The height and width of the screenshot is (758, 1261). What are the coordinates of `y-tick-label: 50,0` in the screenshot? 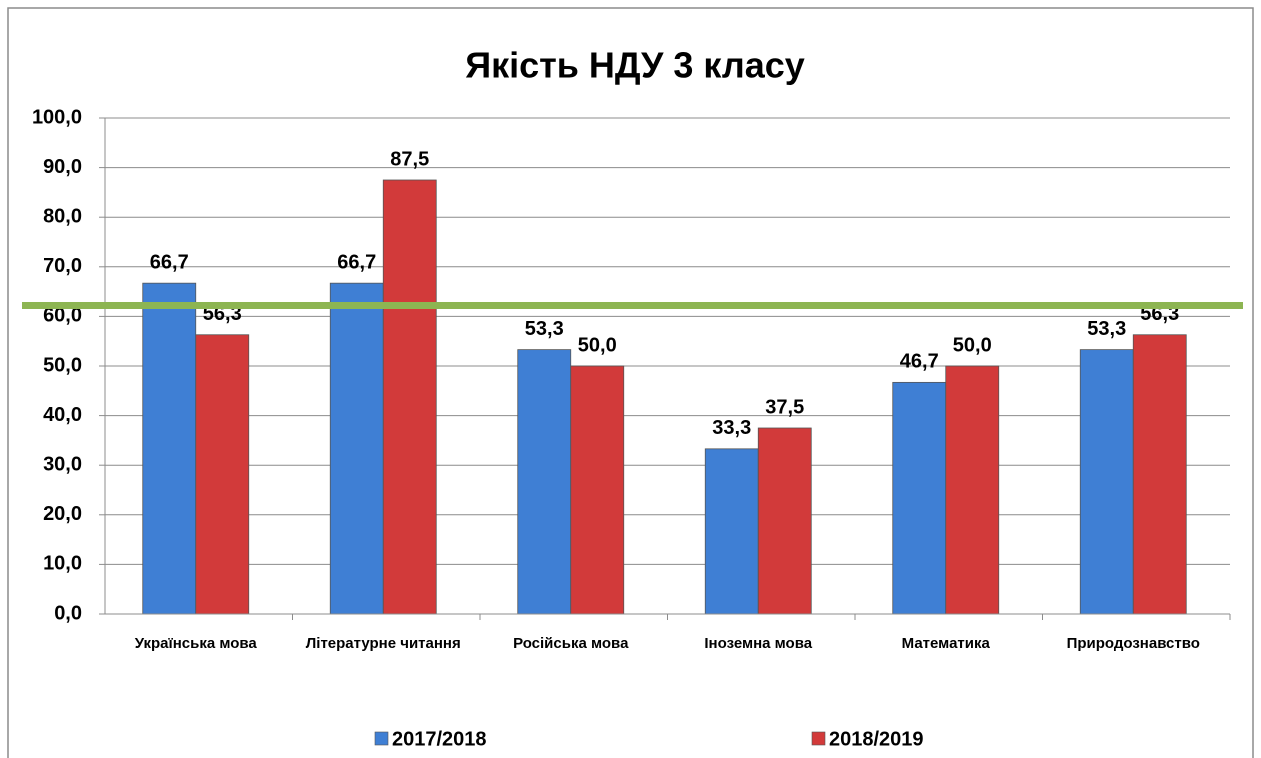 It's located at (62, 365).